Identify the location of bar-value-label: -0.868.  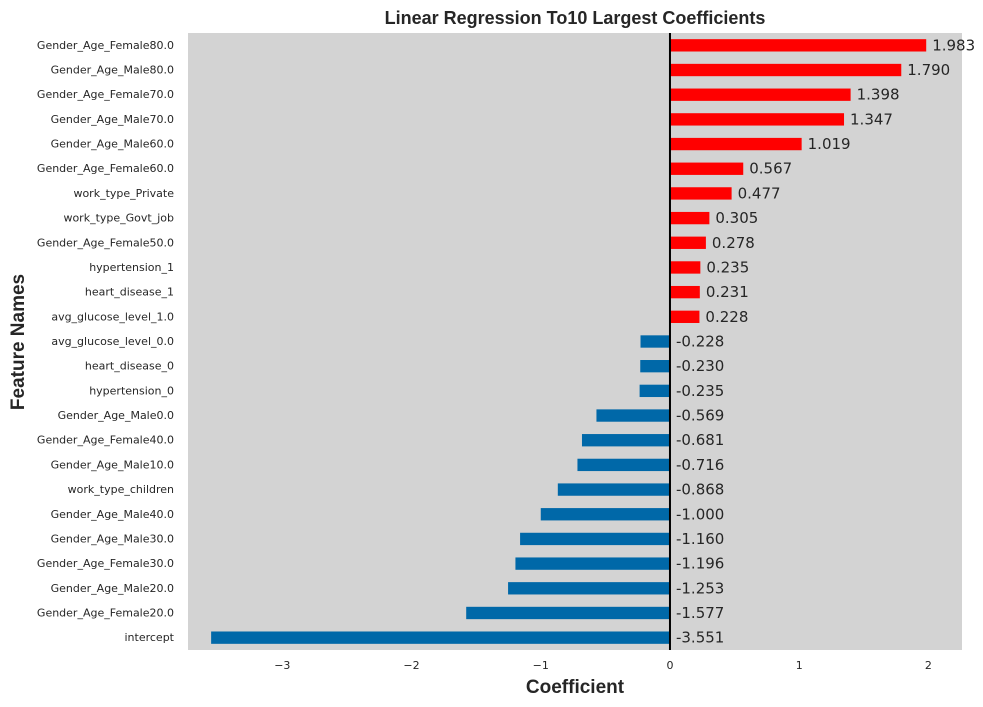
(700, 490).